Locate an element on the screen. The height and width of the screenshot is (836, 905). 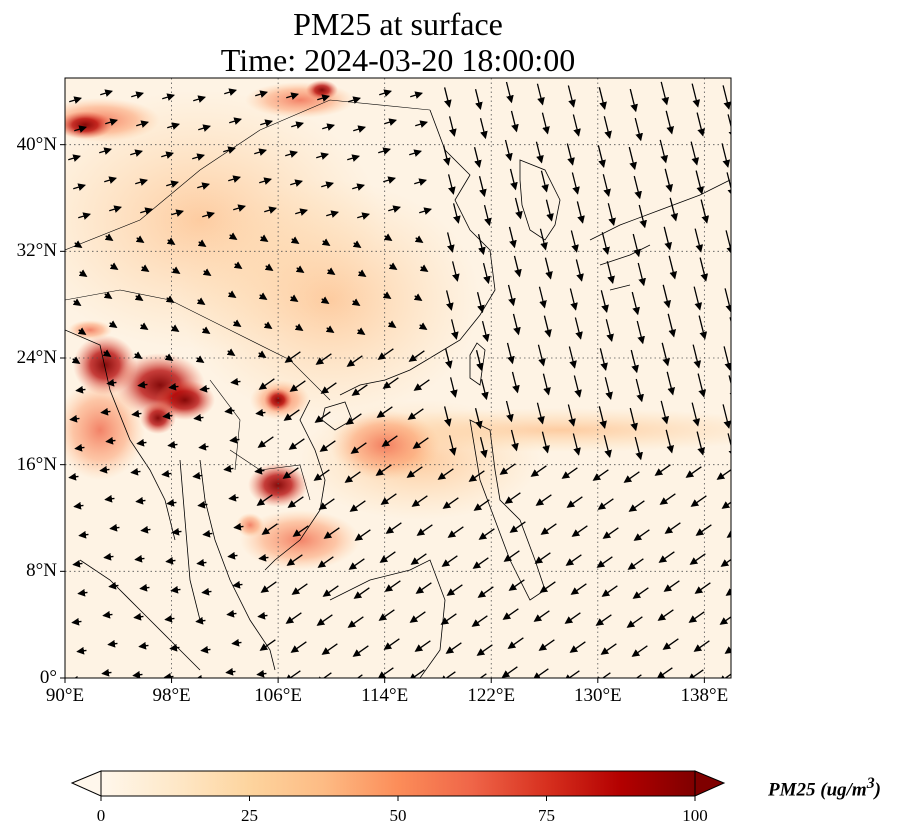
lon-tick-label: 114°E is located at coordinates (385, 695).